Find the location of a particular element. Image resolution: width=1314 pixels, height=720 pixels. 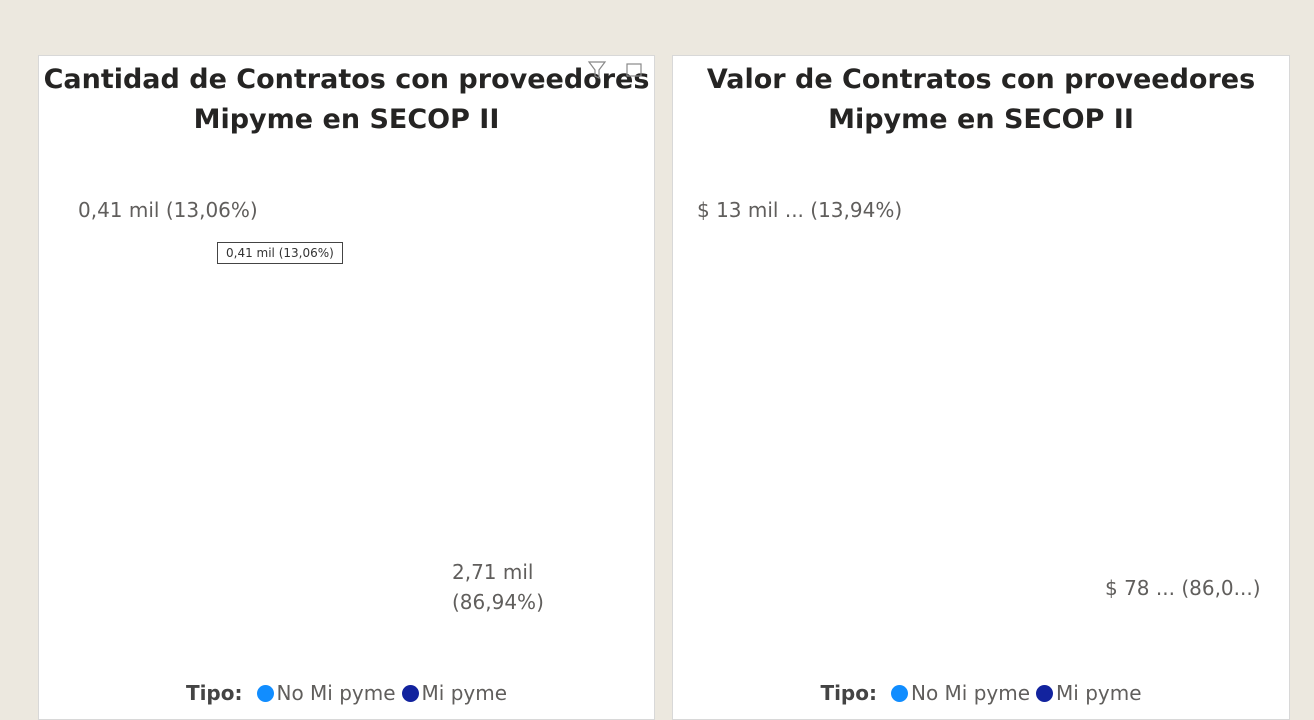

data-label: $ 13 mil ... (13,94%) is located at coordinates (800, 210).